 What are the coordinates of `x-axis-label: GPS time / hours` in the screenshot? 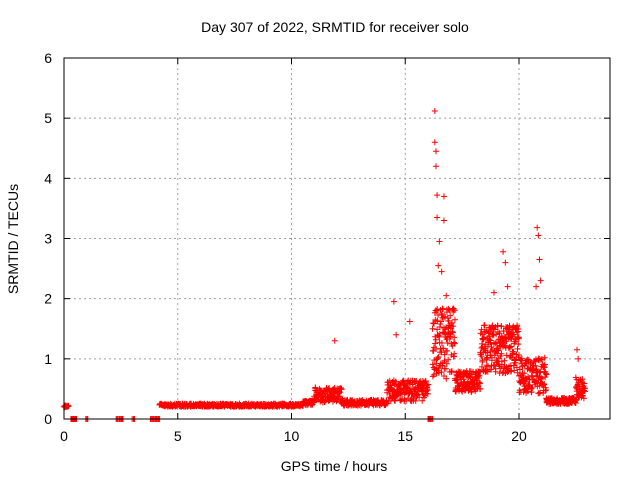 It's located at (334, 466).